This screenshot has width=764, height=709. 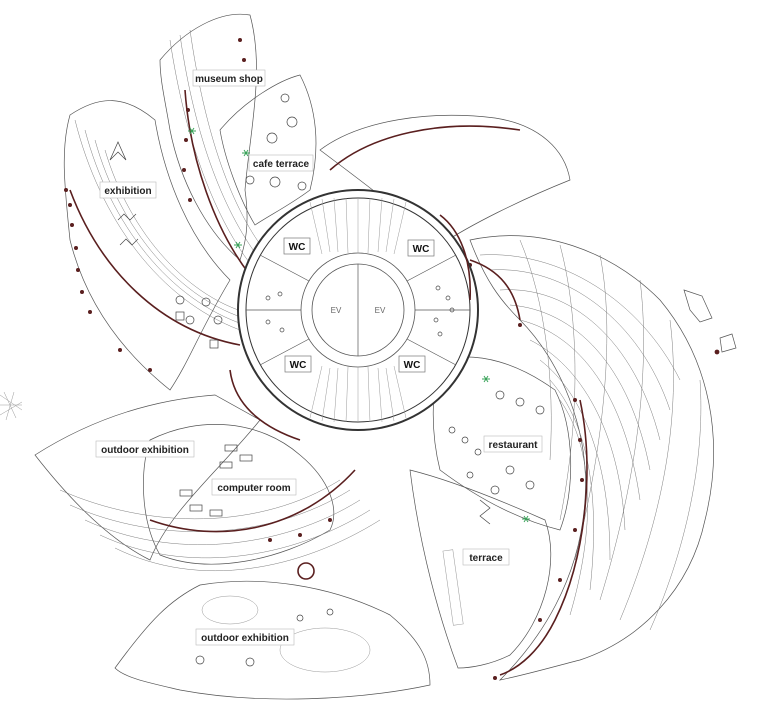 I want to click on label-restaurant: restaurant, so click(x=513, y=444).